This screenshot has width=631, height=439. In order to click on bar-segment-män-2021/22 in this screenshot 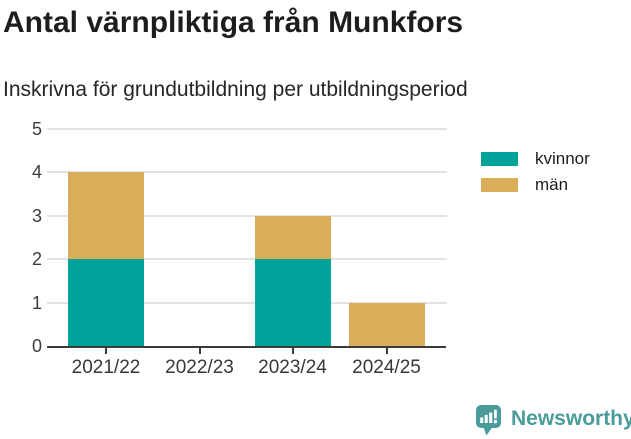, I will do `click(106, 216)`.